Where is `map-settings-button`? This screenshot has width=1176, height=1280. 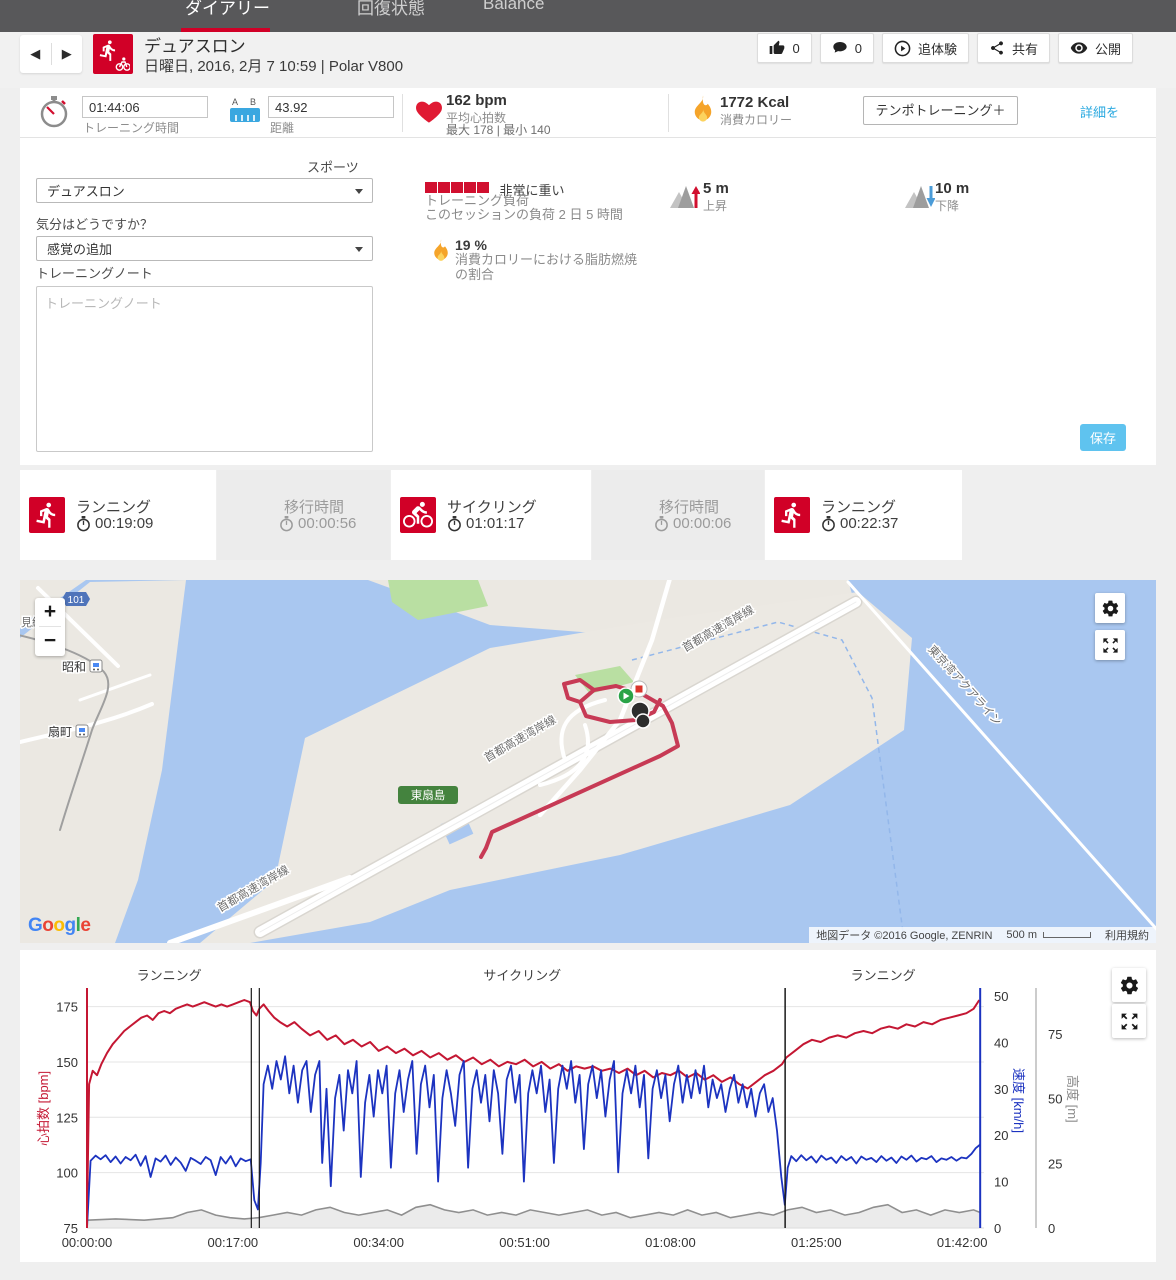 map-settings-button is located at coordinates (1110, 608).